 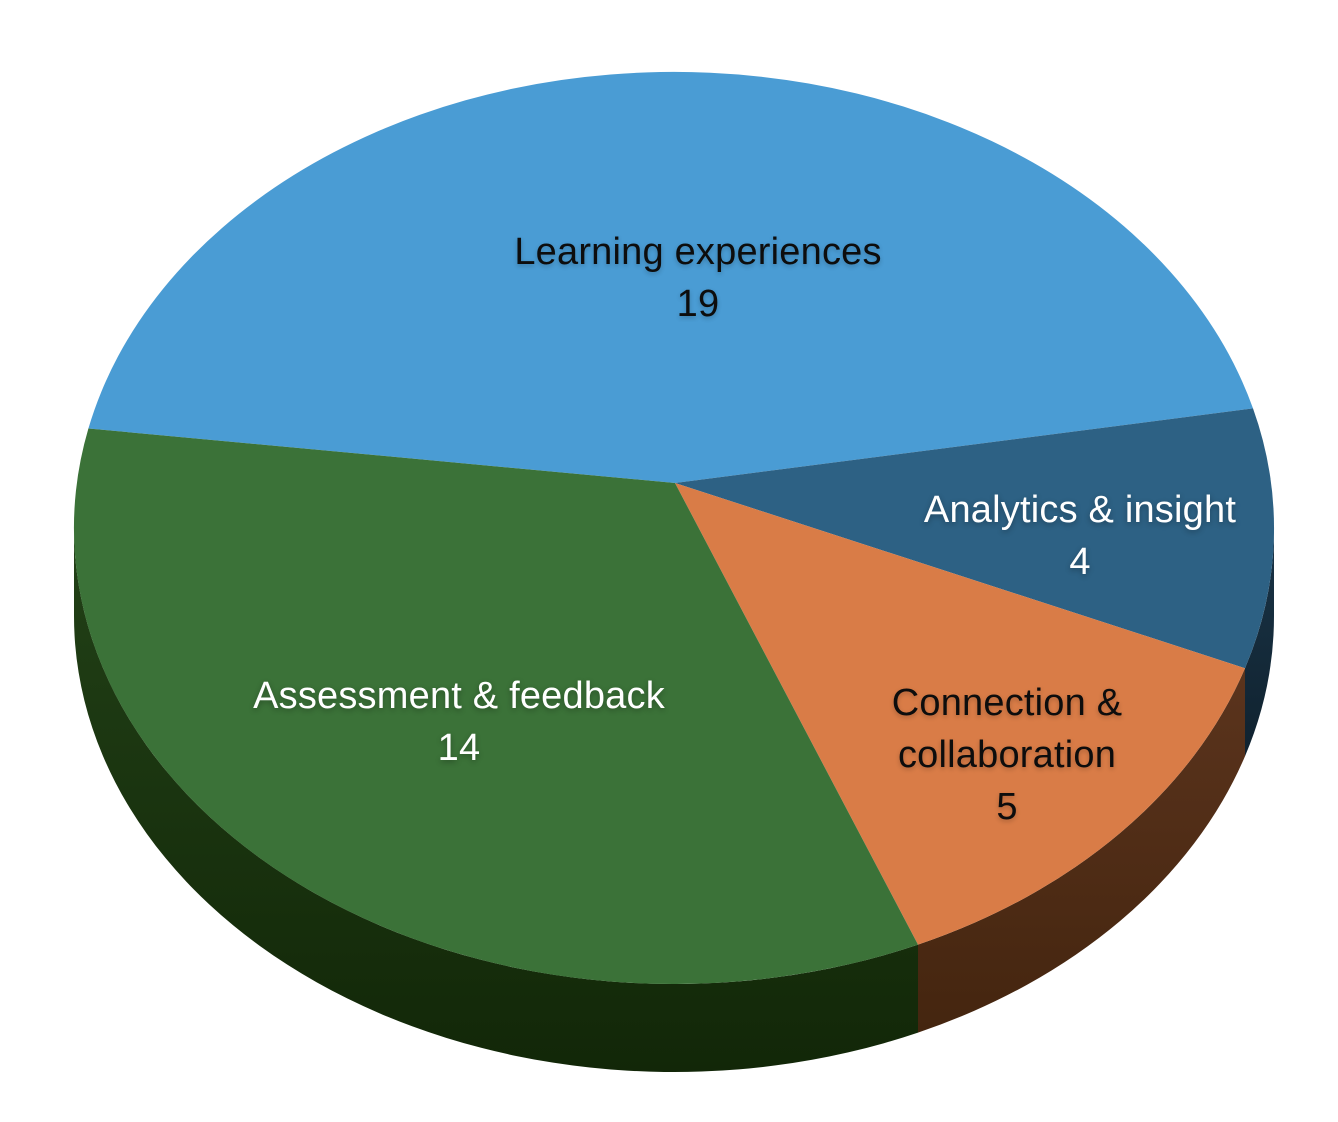 I want to click on slice-label-text: Learning experiences, so click(x=698, y=252).